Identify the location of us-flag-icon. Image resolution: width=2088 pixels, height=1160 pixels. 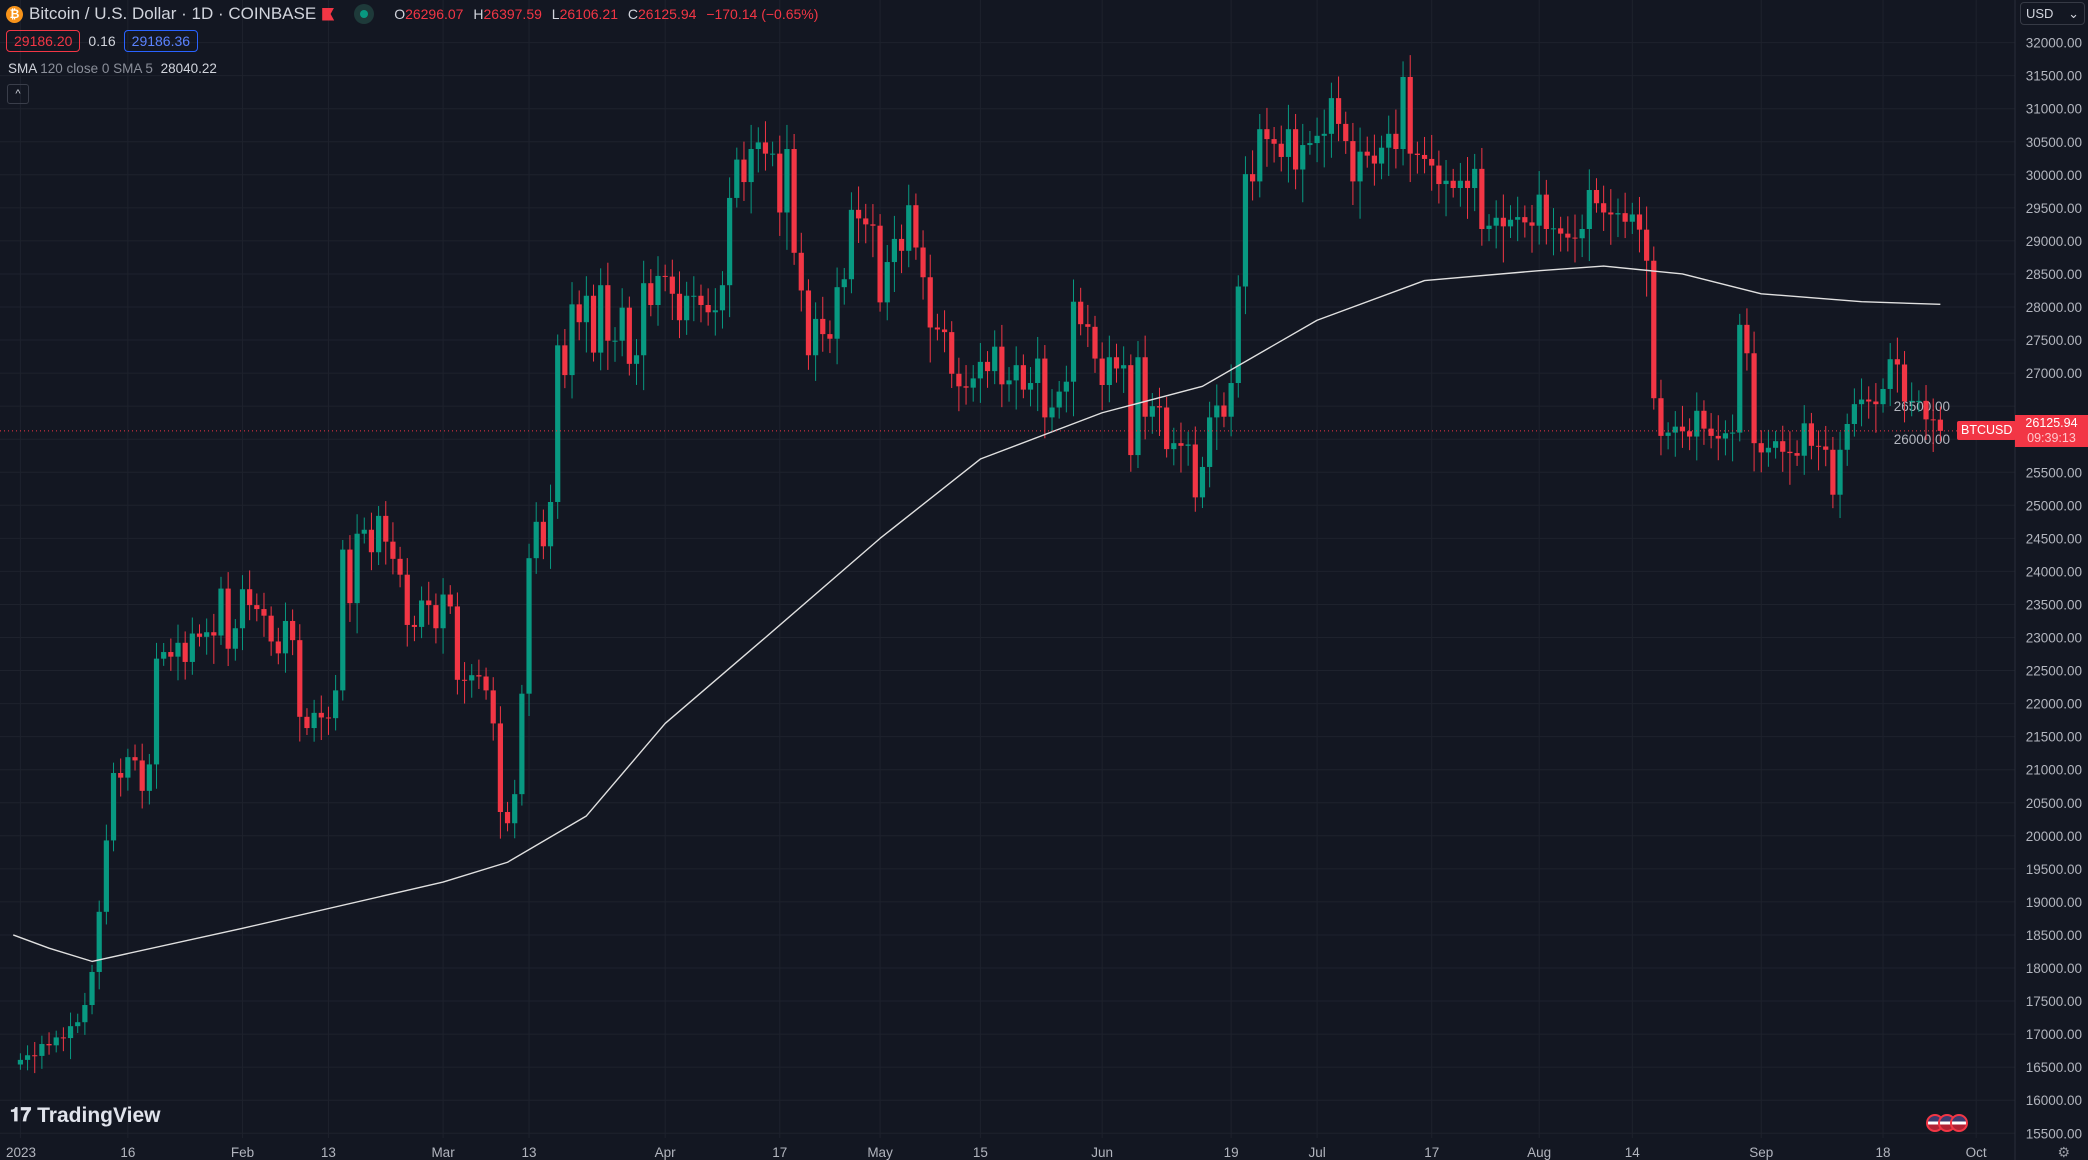
(1959, 1123).